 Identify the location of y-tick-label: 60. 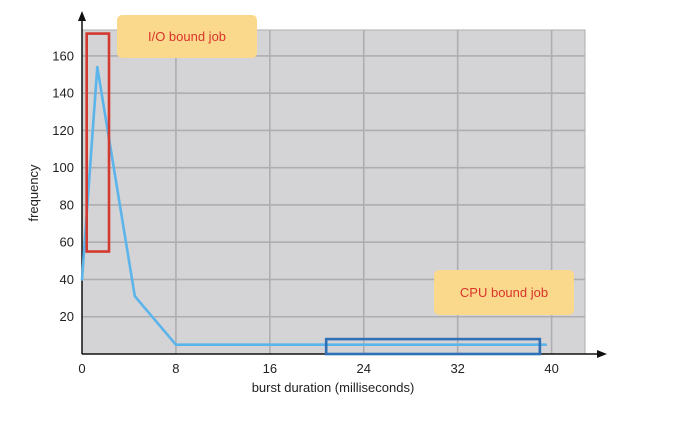
(67, 242).